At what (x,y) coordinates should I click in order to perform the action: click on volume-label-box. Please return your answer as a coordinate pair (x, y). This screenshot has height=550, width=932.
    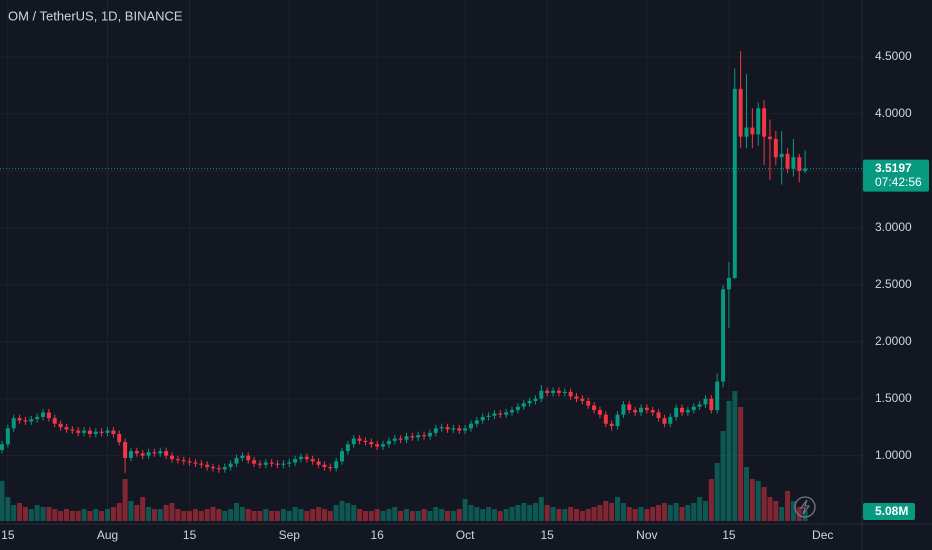
    Looking at the image, I should click on (889, 511).